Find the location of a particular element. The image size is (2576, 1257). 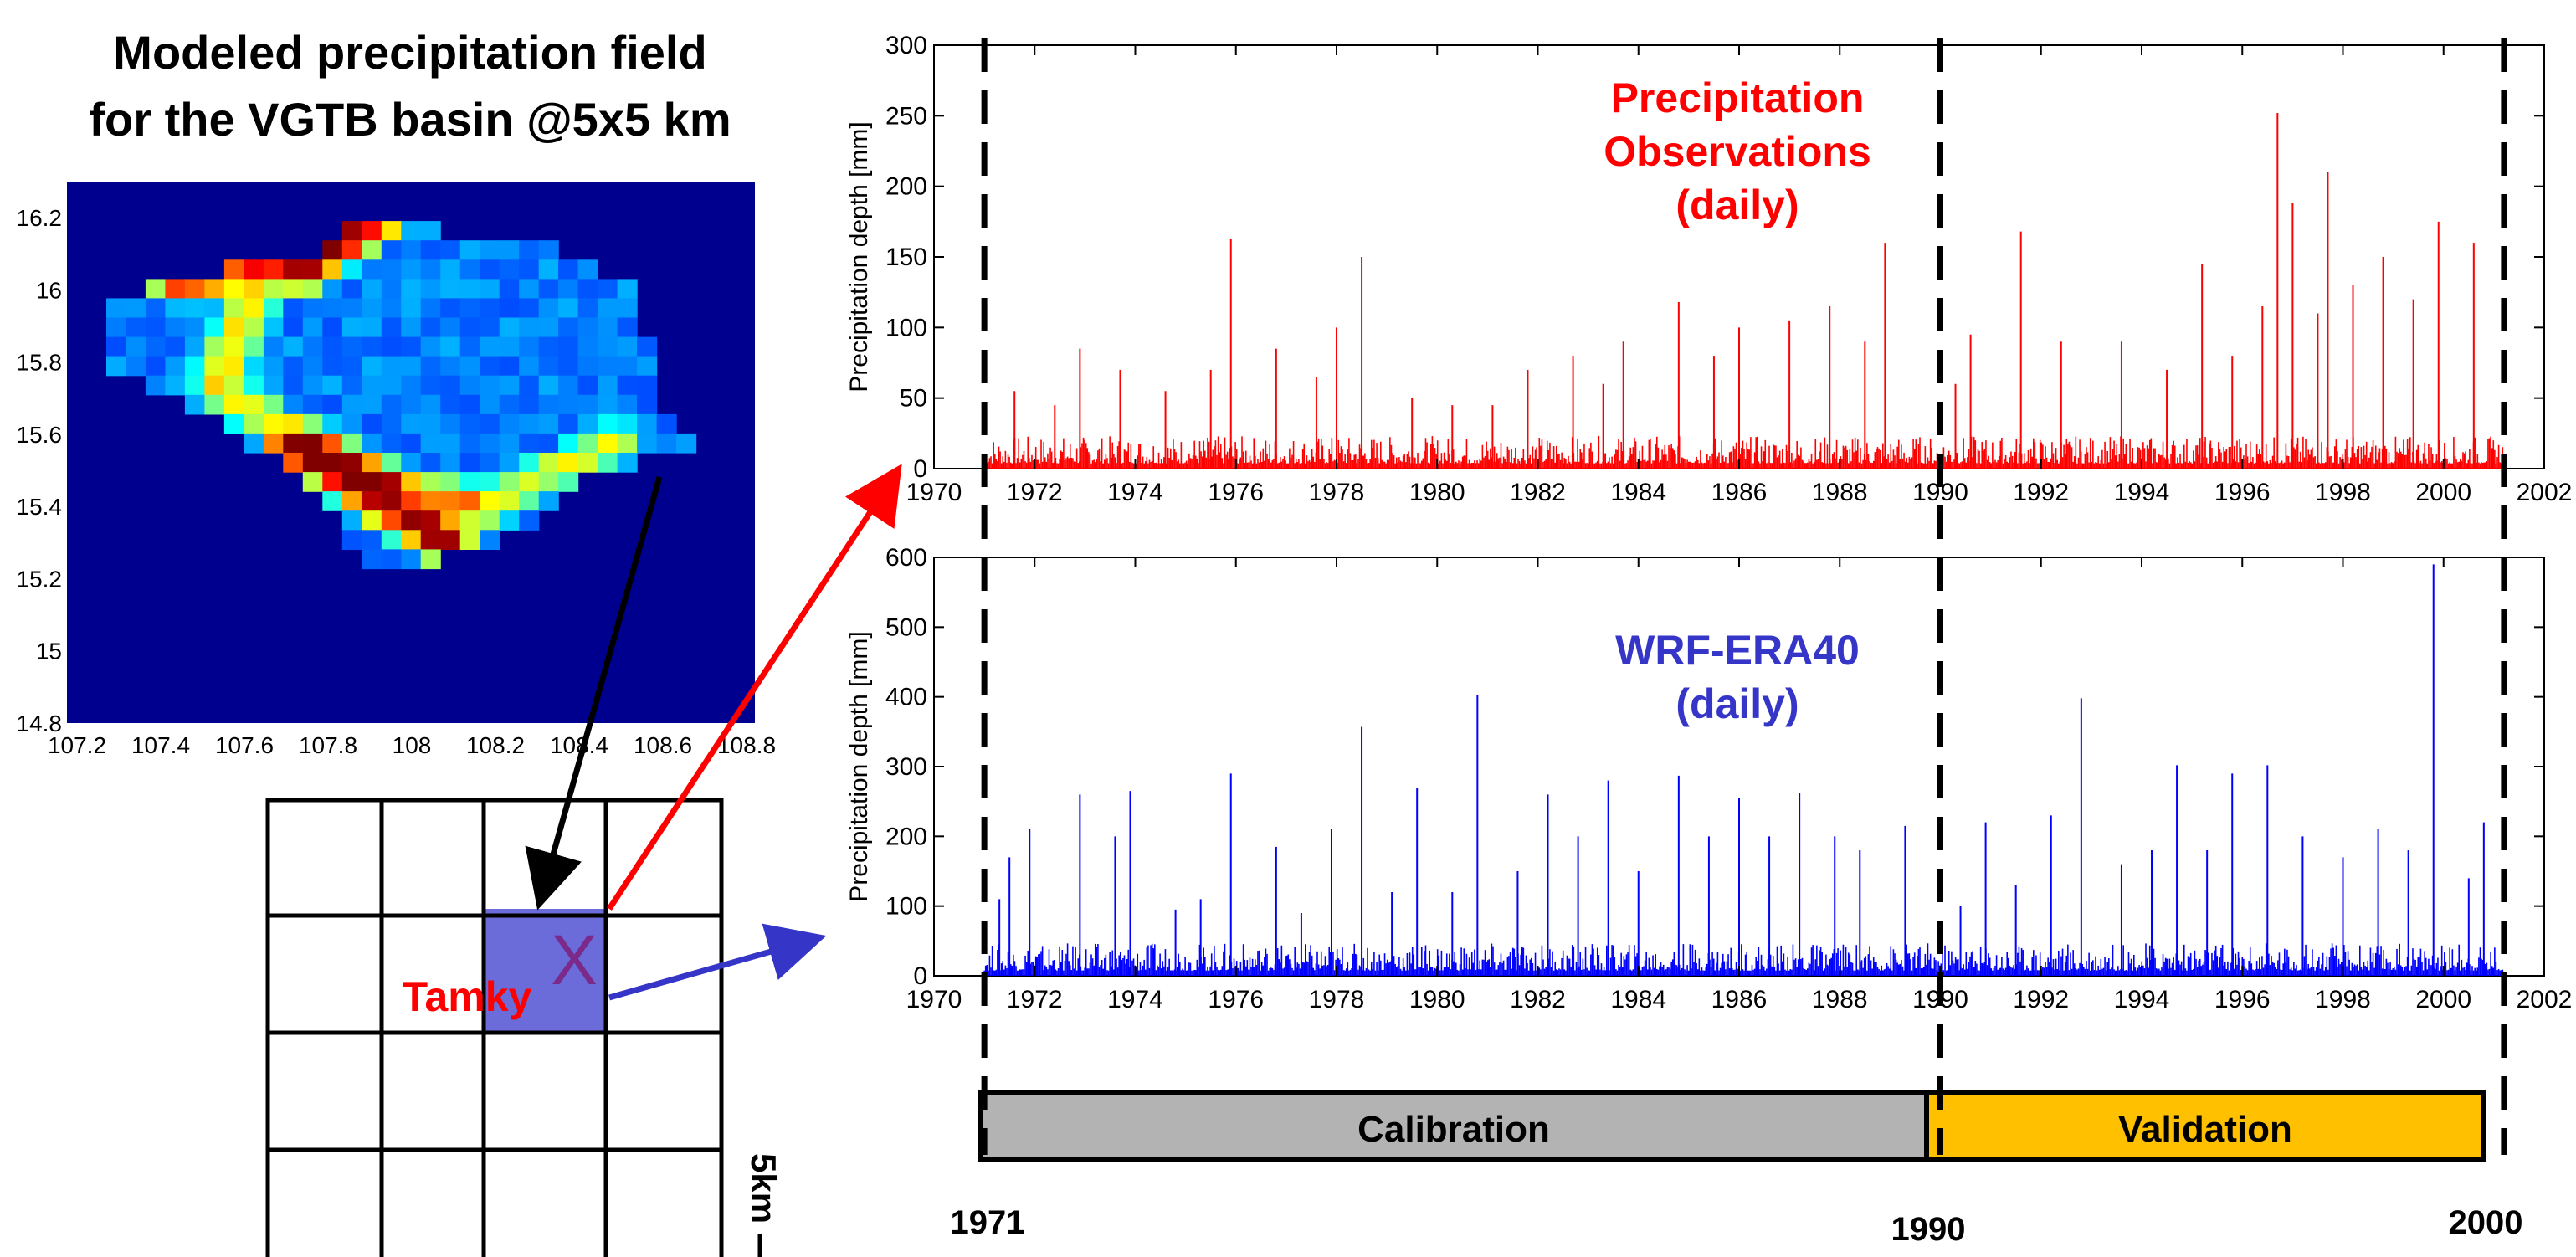

map-y-tick-label: 15.8 is located at coordinates (40, 363).